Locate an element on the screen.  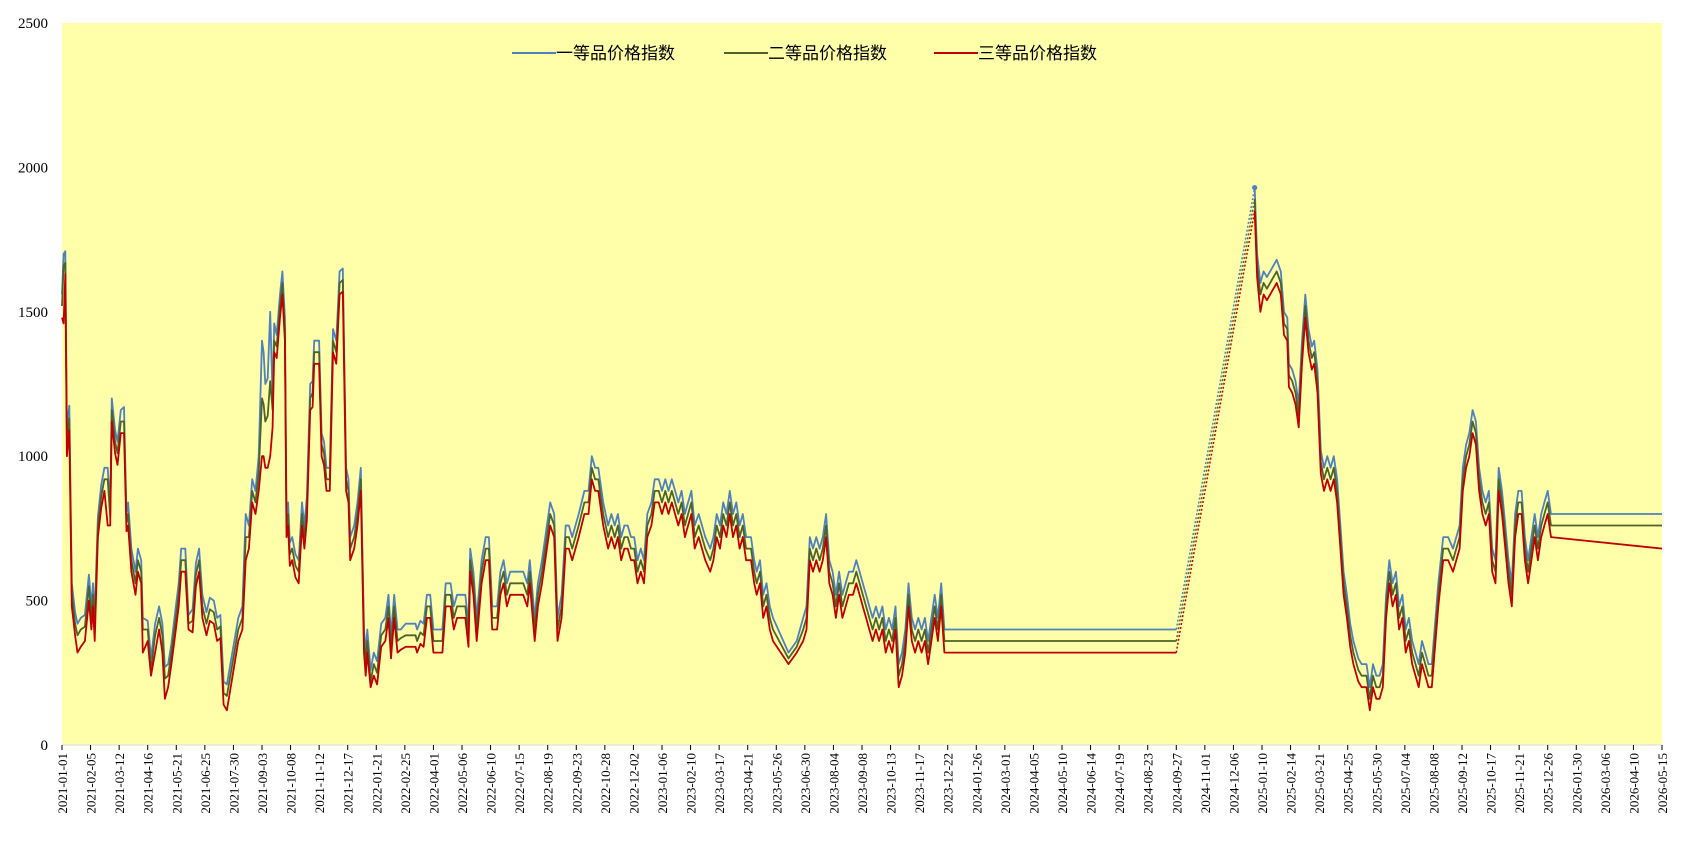
y-tick-label: 500 is located at coordinates (37, 602).